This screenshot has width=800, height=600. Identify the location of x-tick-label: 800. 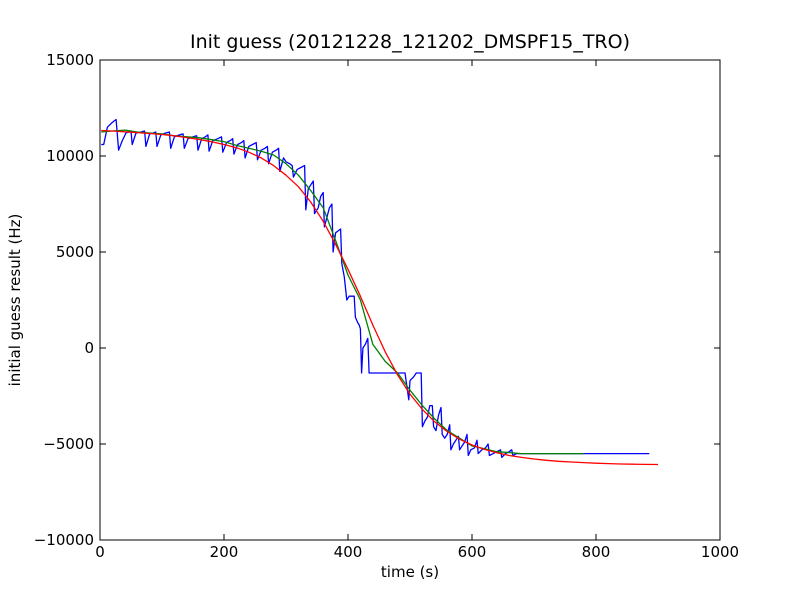
(596, 552).